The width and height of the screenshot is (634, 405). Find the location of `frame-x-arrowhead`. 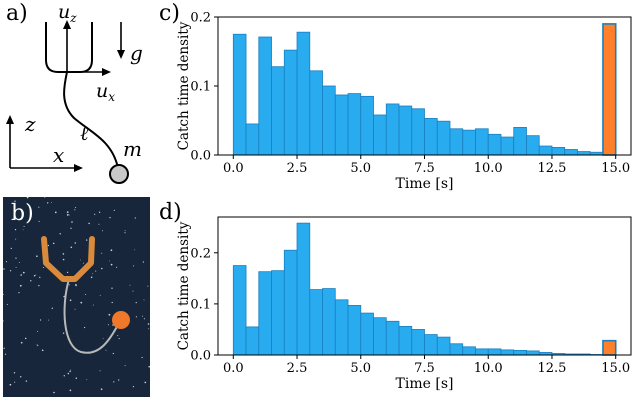

frame-x-arrowhead is located at coordinates (78, 168).